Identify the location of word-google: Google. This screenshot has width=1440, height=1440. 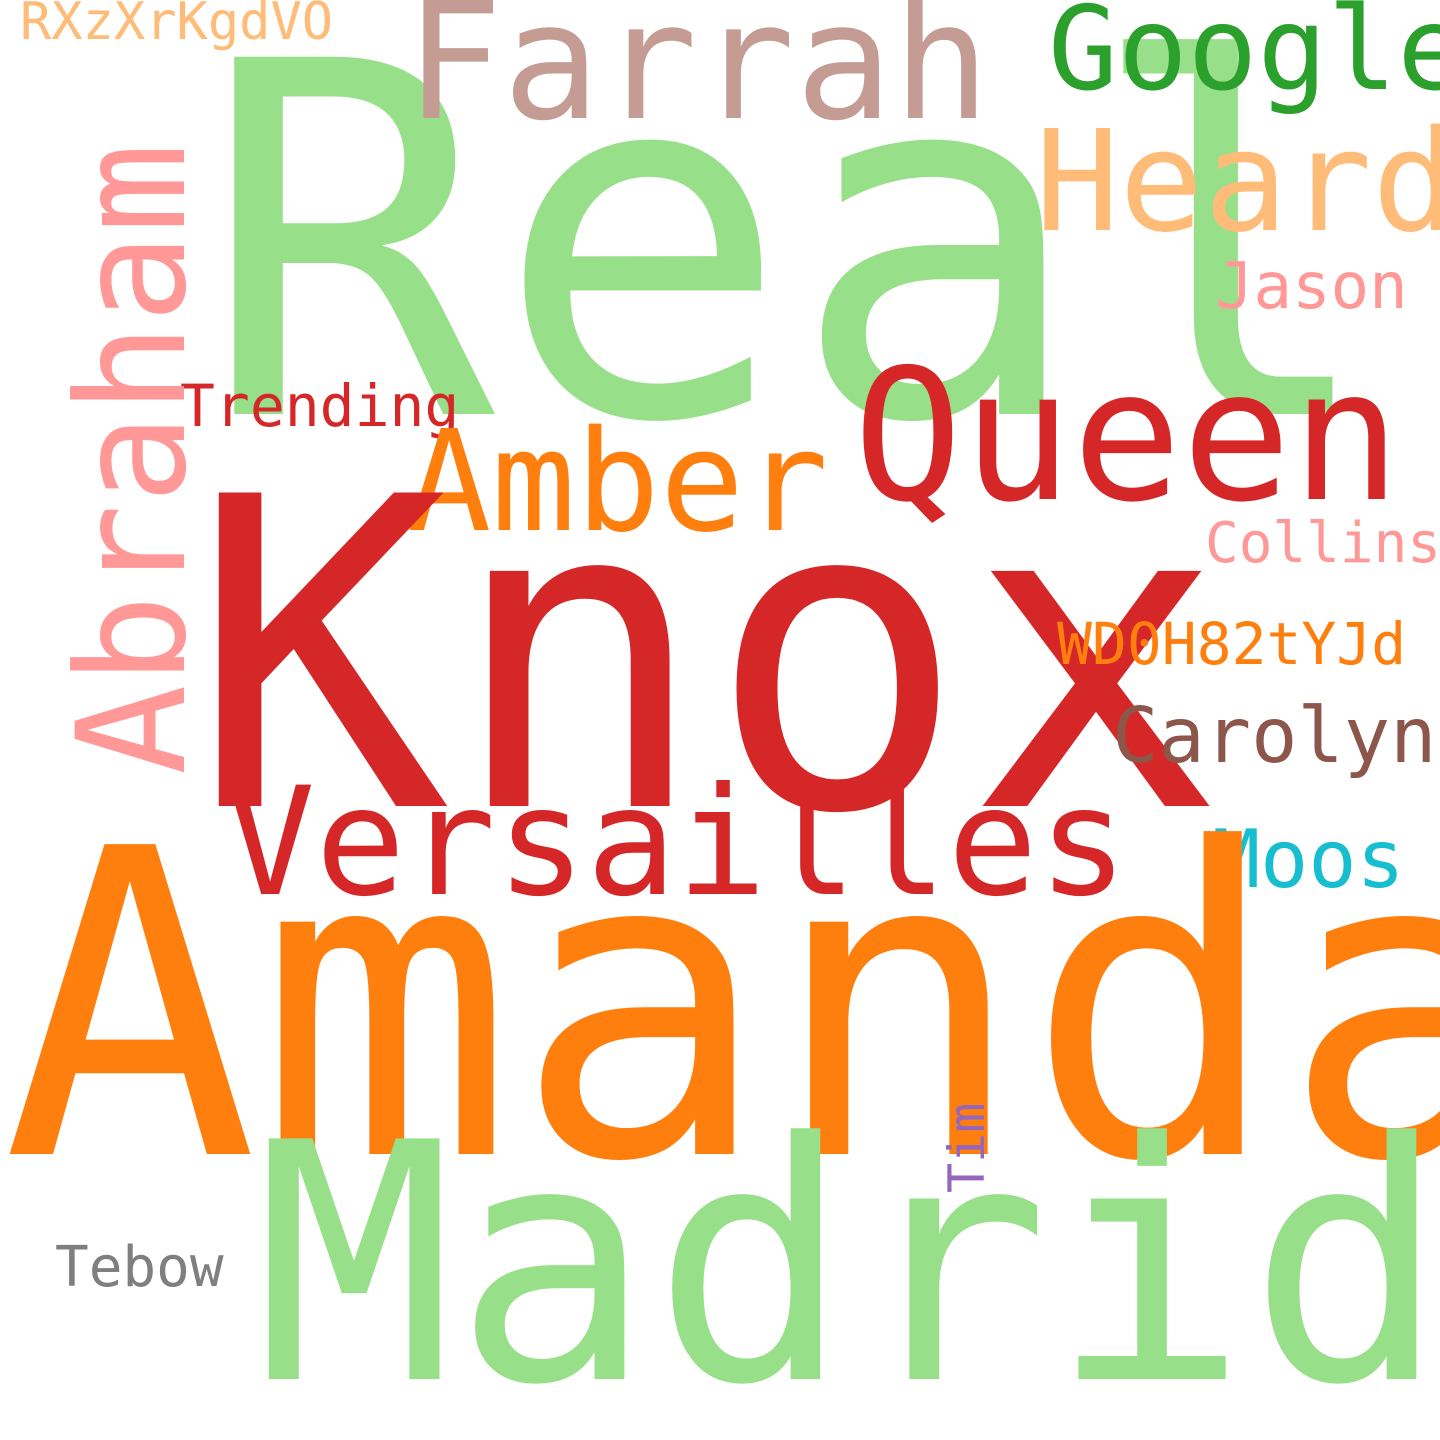
(1244, 58).